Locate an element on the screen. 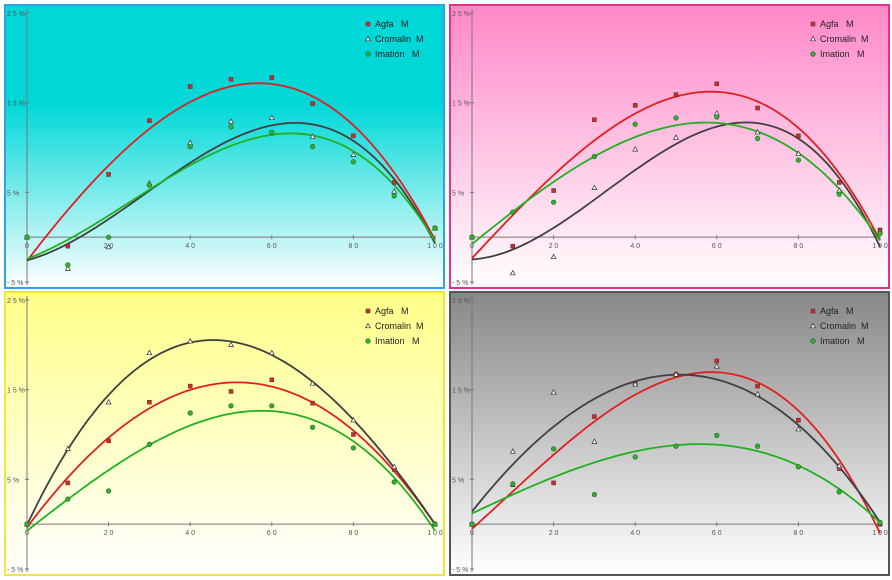  legend-marker-square is located at coordinates (813, 24).